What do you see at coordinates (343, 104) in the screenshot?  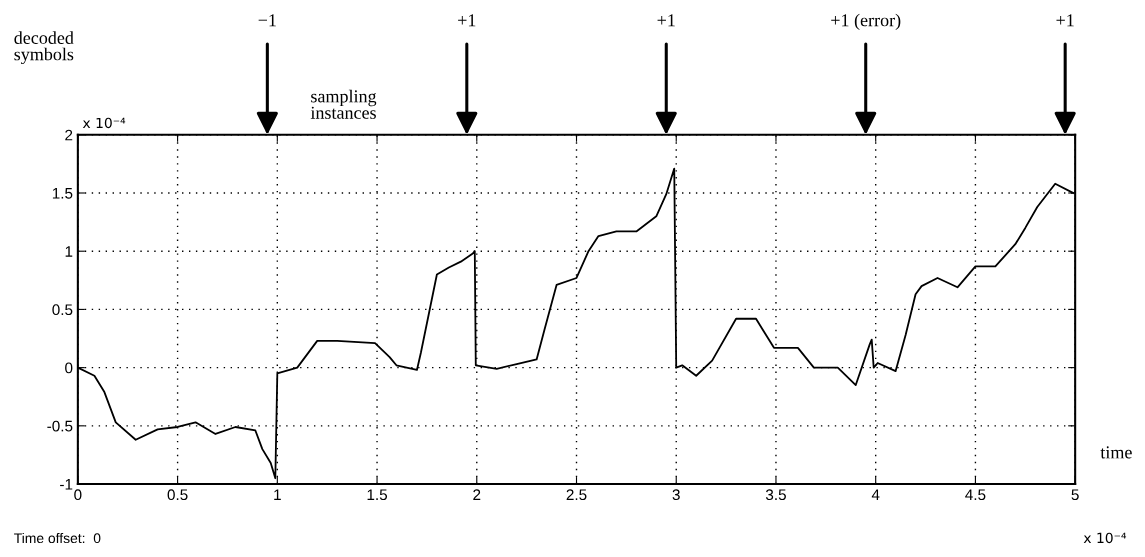 I see `text: sampling instances` at bounding box center [343, 104].